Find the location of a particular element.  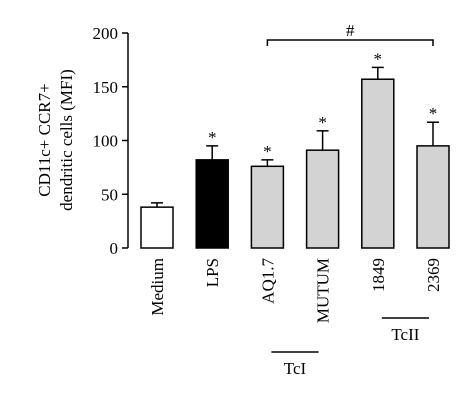

significance-bracket is located at coordinates (350, 42).